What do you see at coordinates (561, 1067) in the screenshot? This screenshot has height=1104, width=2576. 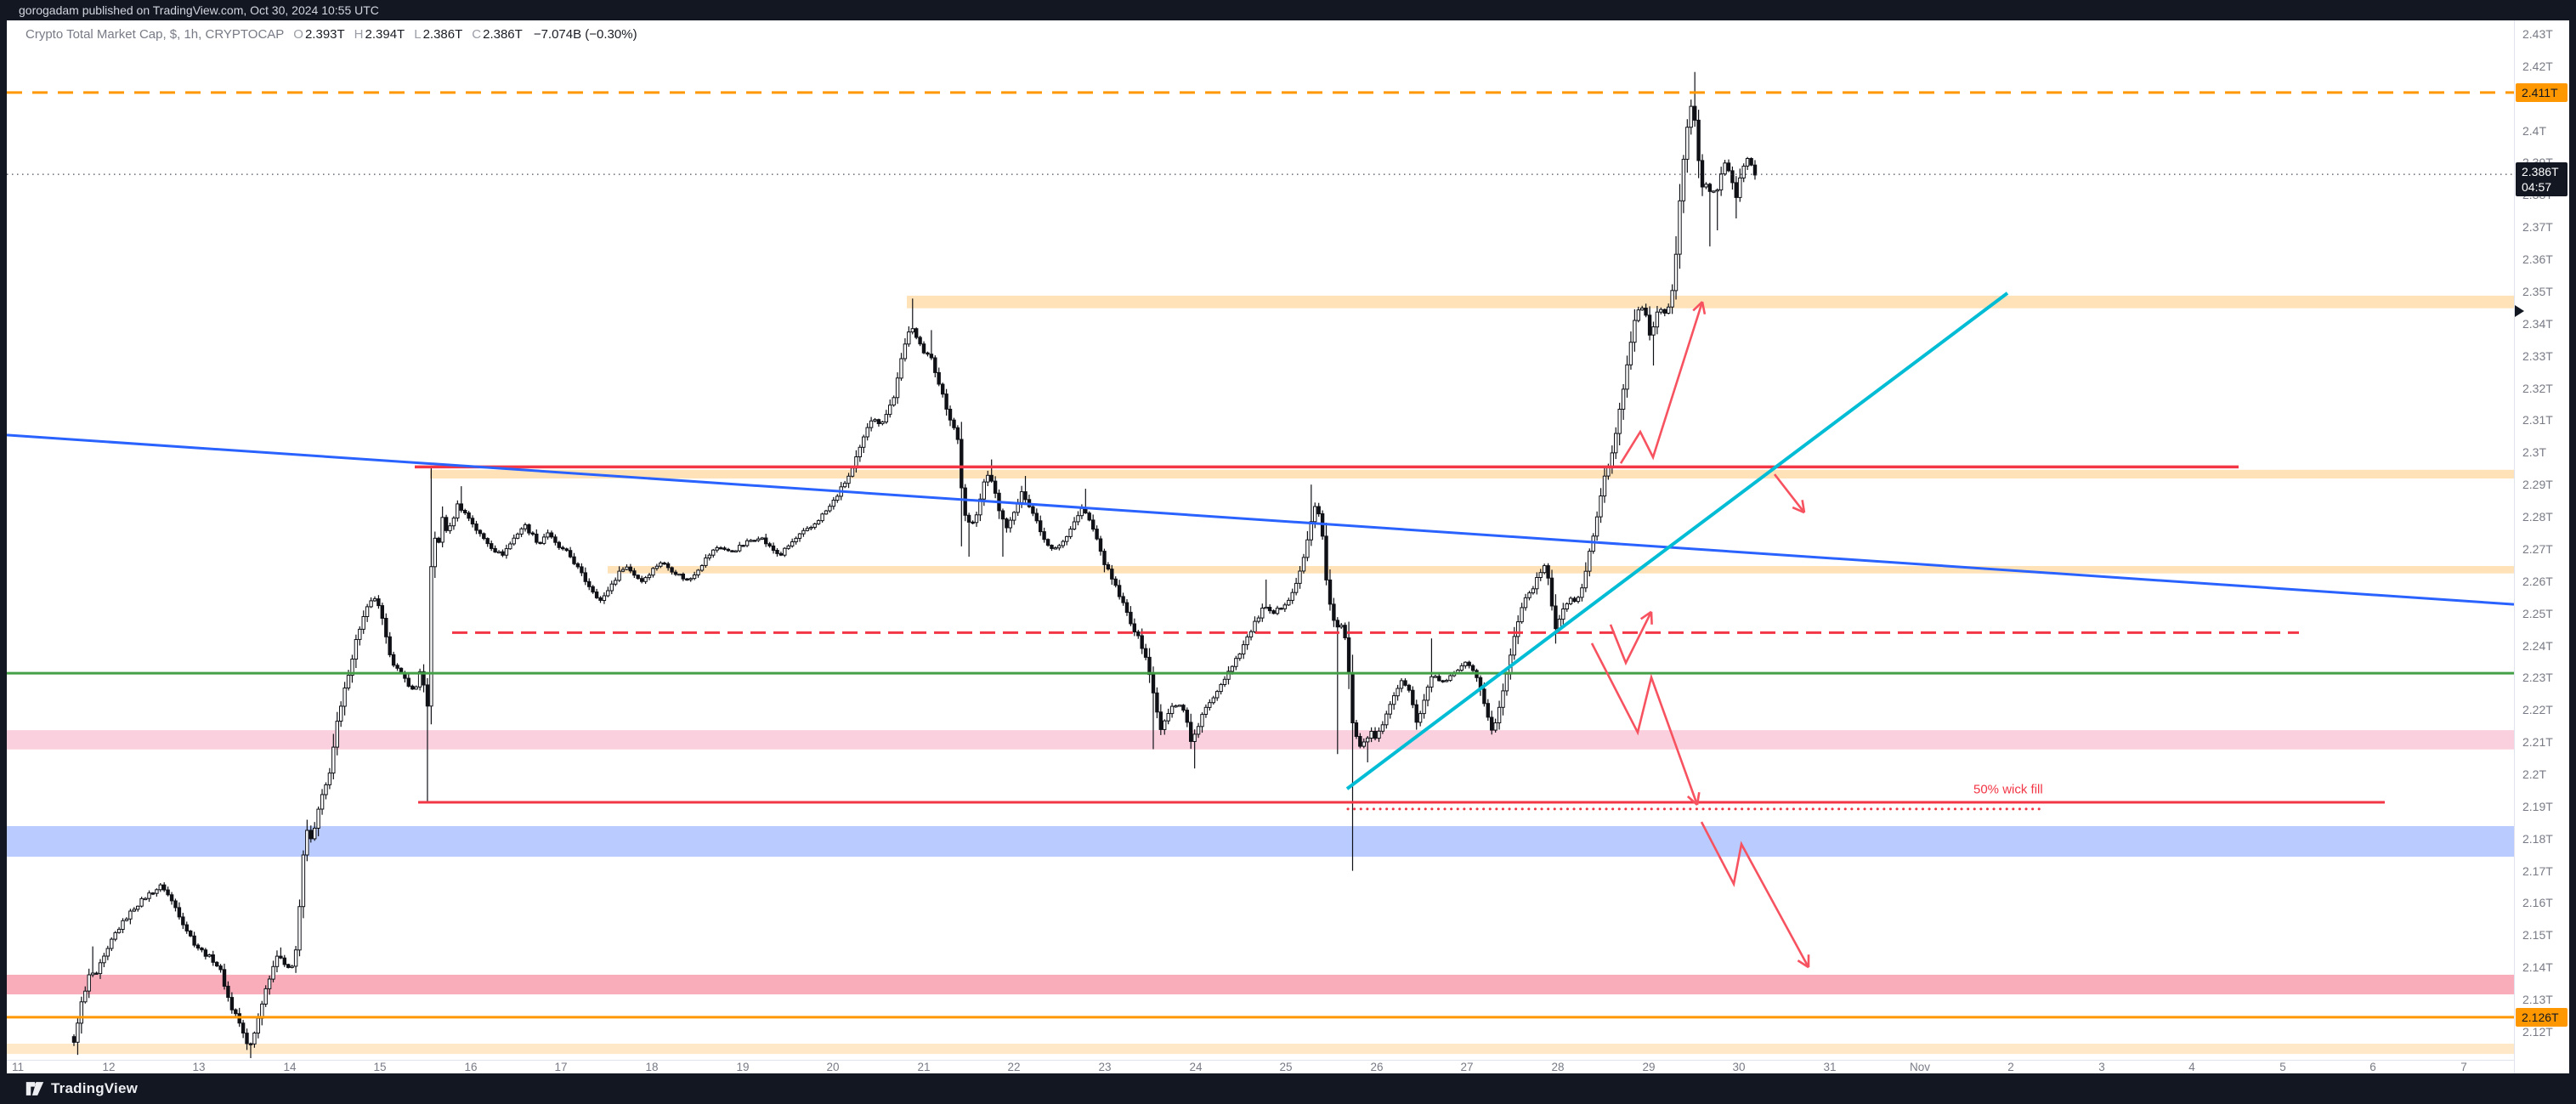 I see `time-tick: 17` at bounding box center [561, 1067].